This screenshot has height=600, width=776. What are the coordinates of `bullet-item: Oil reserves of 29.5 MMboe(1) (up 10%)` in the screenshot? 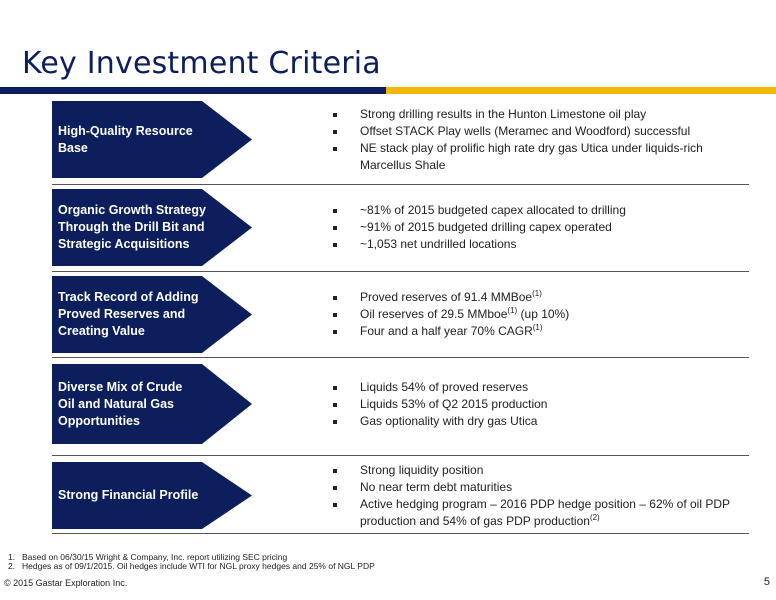 It's located at (530, 314).